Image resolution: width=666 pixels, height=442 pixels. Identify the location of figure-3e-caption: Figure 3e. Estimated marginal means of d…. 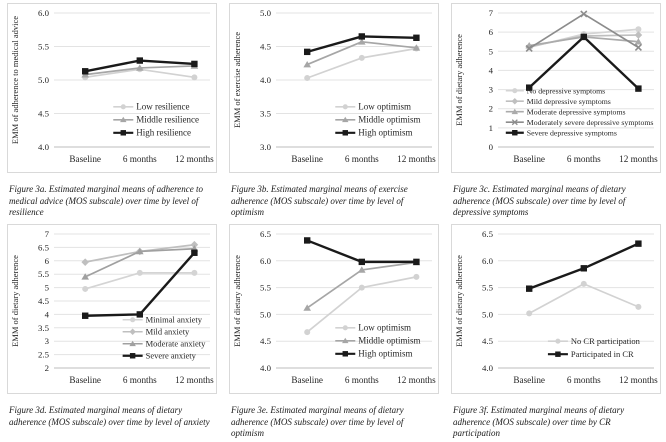
(317, 422).